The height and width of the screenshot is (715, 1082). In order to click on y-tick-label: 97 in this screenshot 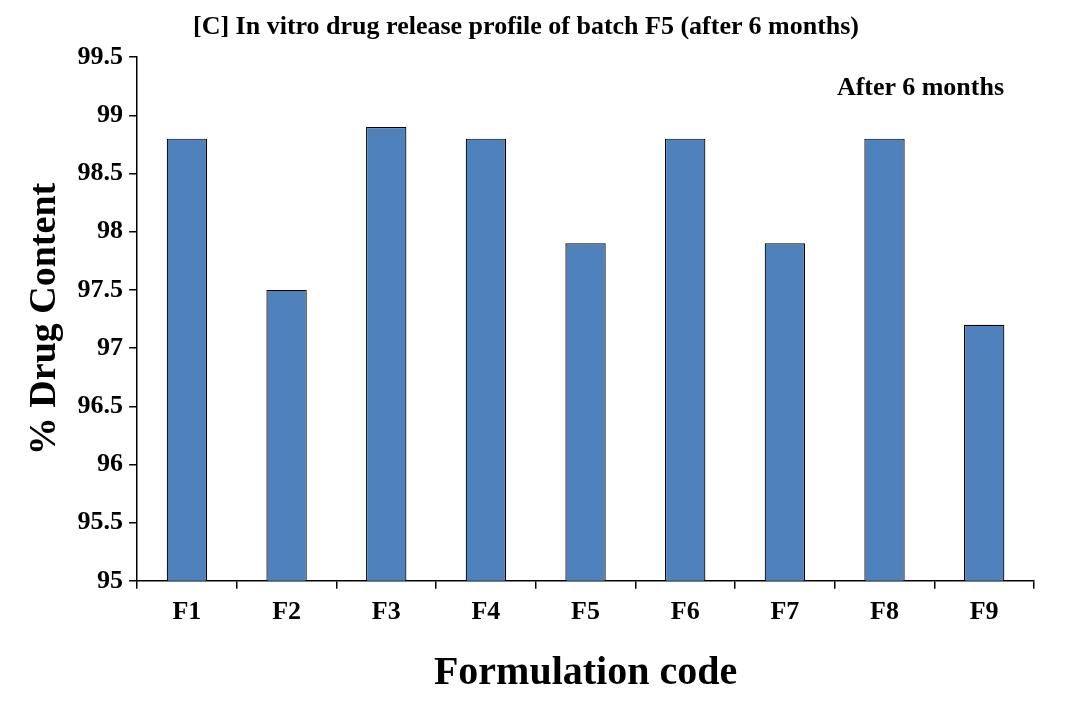, I will do `click(110, 346)`.